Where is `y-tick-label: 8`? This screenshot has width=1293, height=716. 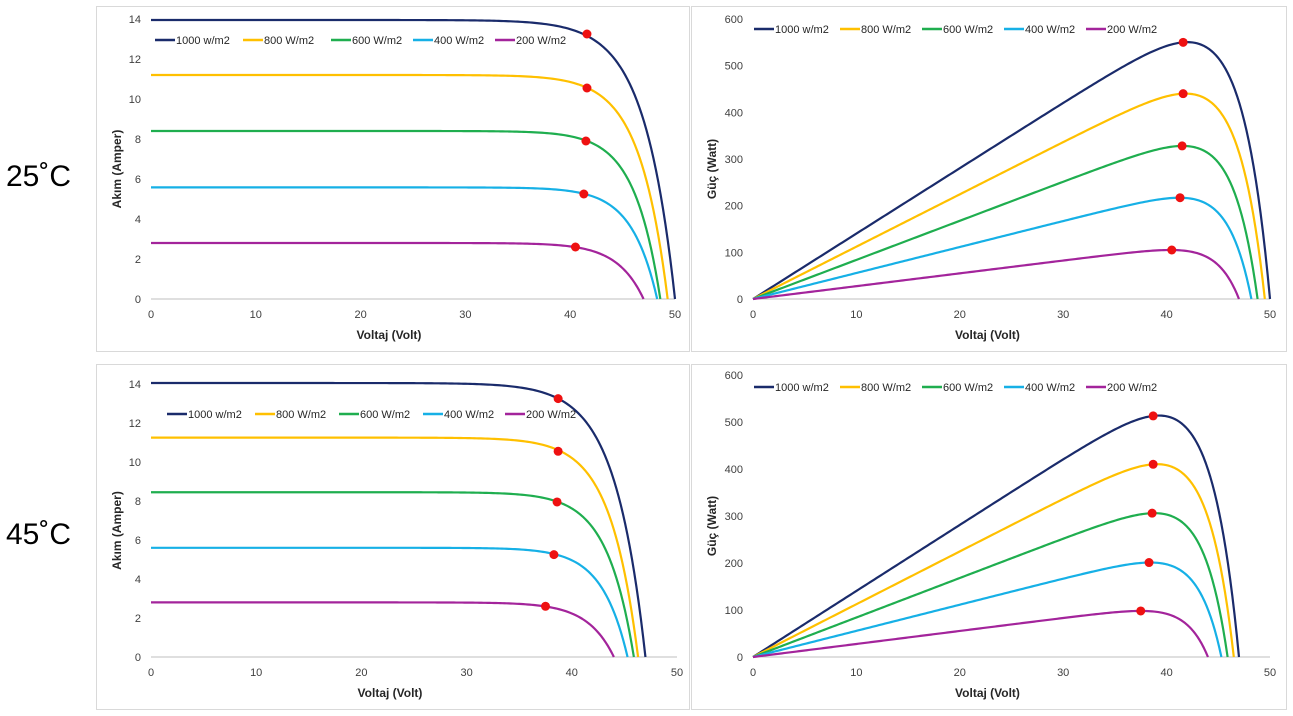 y-tick-label: 8 is located at coordinates (138, 502).